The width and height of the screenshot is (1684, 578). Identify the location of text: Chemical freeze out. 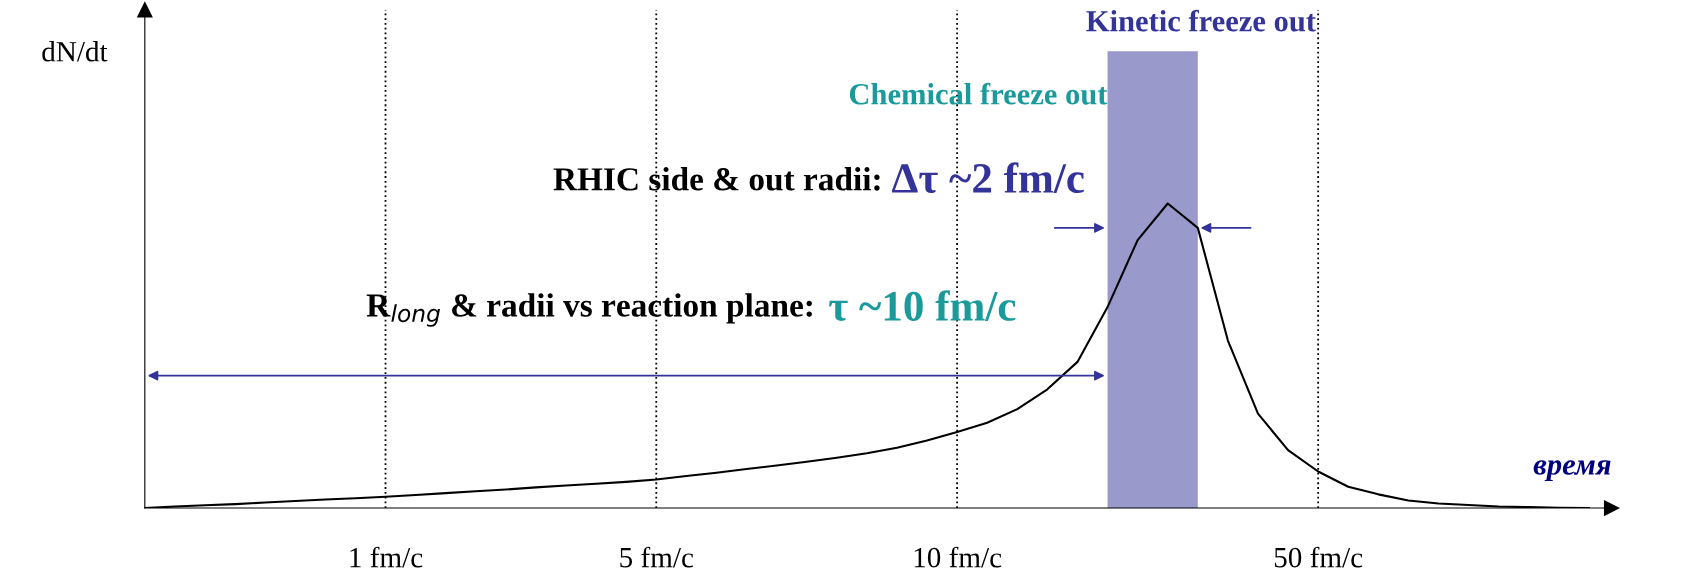
(978, 93).